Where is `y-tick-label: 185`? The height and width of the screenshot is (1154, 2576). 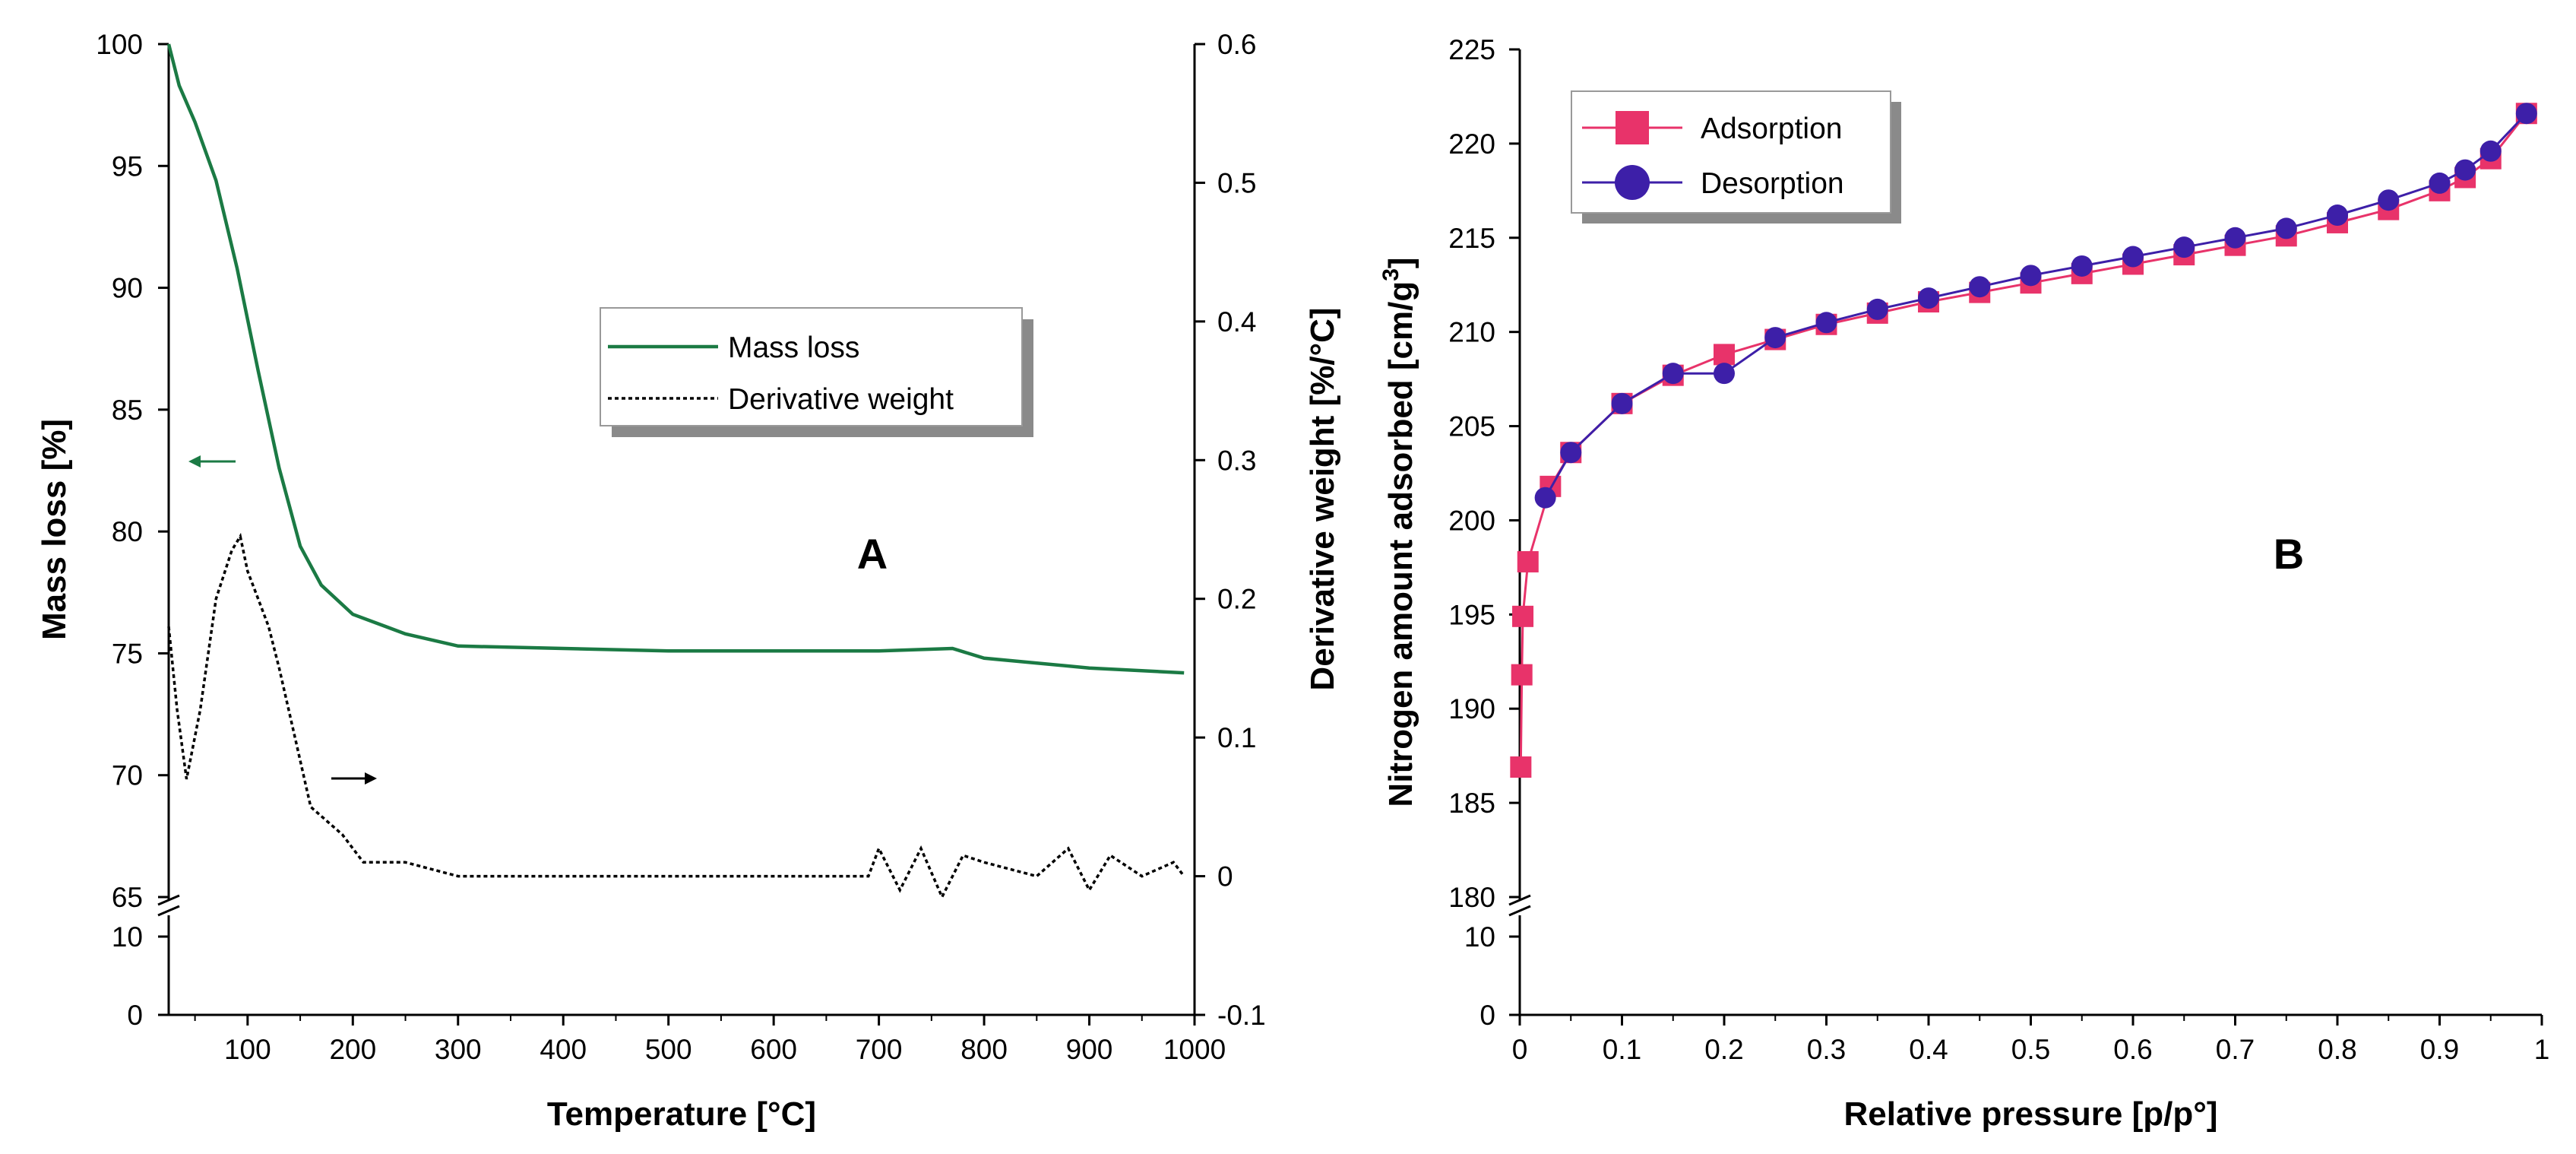 y-tick-label: 185 is located at coordinates (1471, 804).